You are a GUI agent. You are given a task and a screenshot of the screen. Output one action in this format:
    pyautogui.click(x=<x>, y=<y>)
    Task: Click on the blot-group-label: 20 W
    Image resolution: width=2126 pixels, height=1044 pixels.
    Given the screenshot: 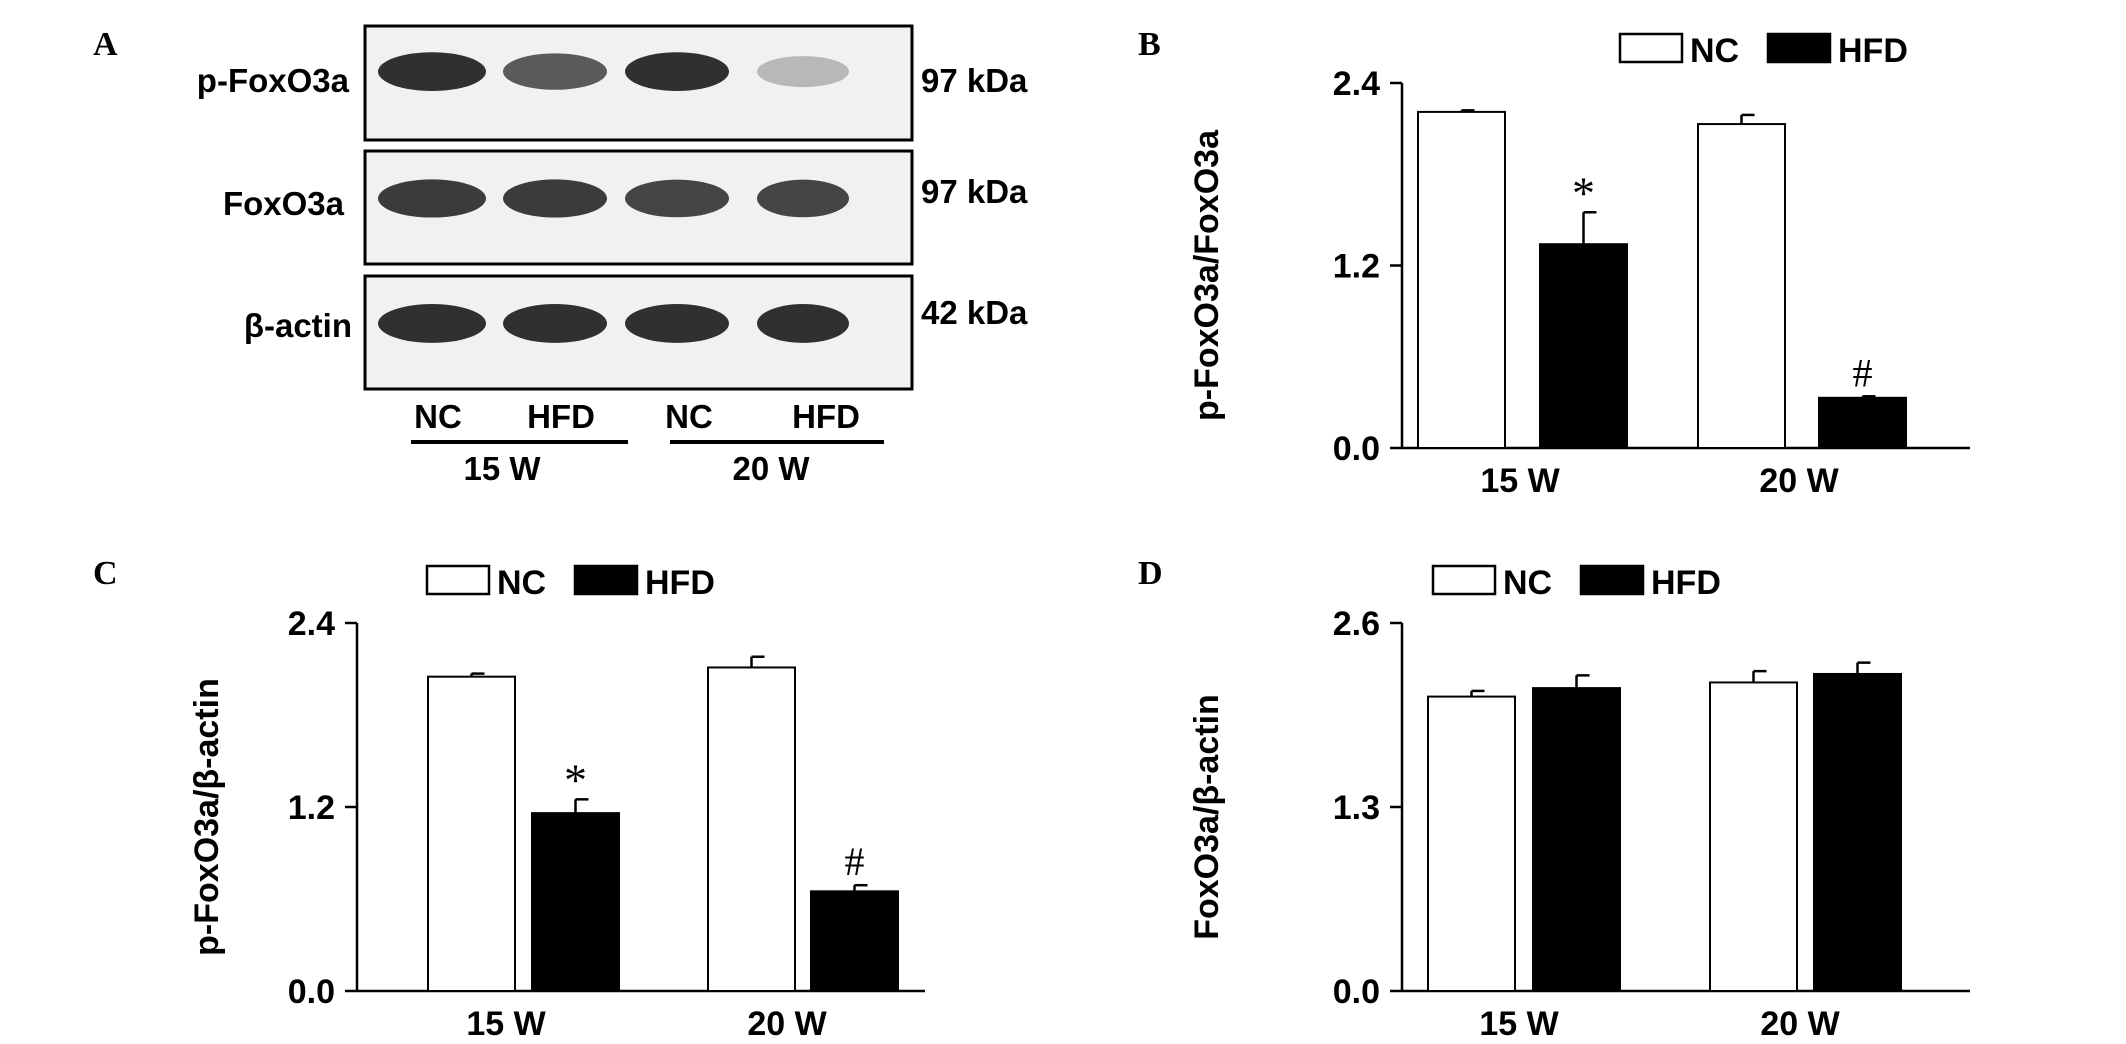 What is the action you would take?
    pyautogui.click(x=771, y=468)
    